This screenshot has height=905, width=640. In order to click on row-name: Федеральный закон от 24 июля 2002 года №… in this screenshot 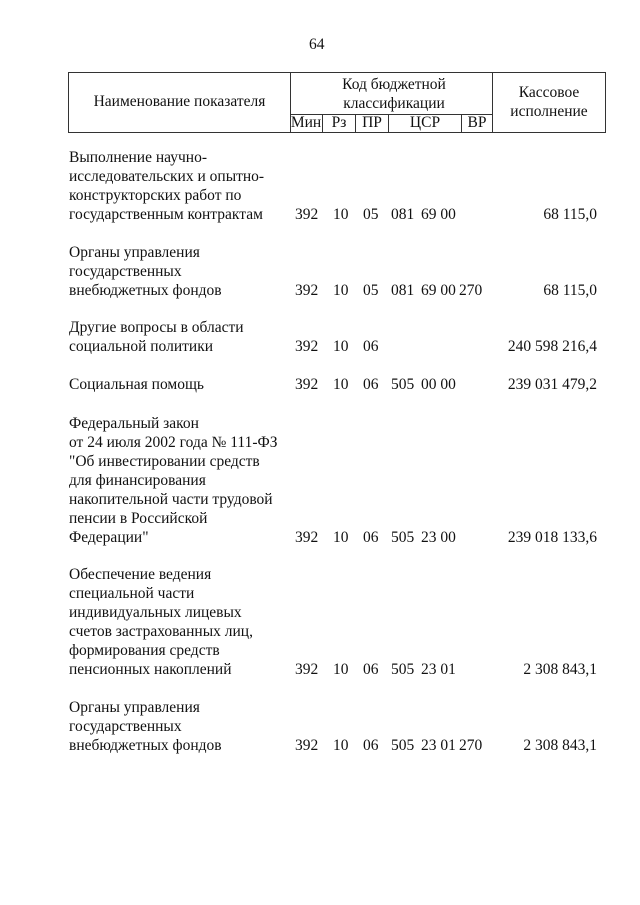, I will do `click(173, 480)`.